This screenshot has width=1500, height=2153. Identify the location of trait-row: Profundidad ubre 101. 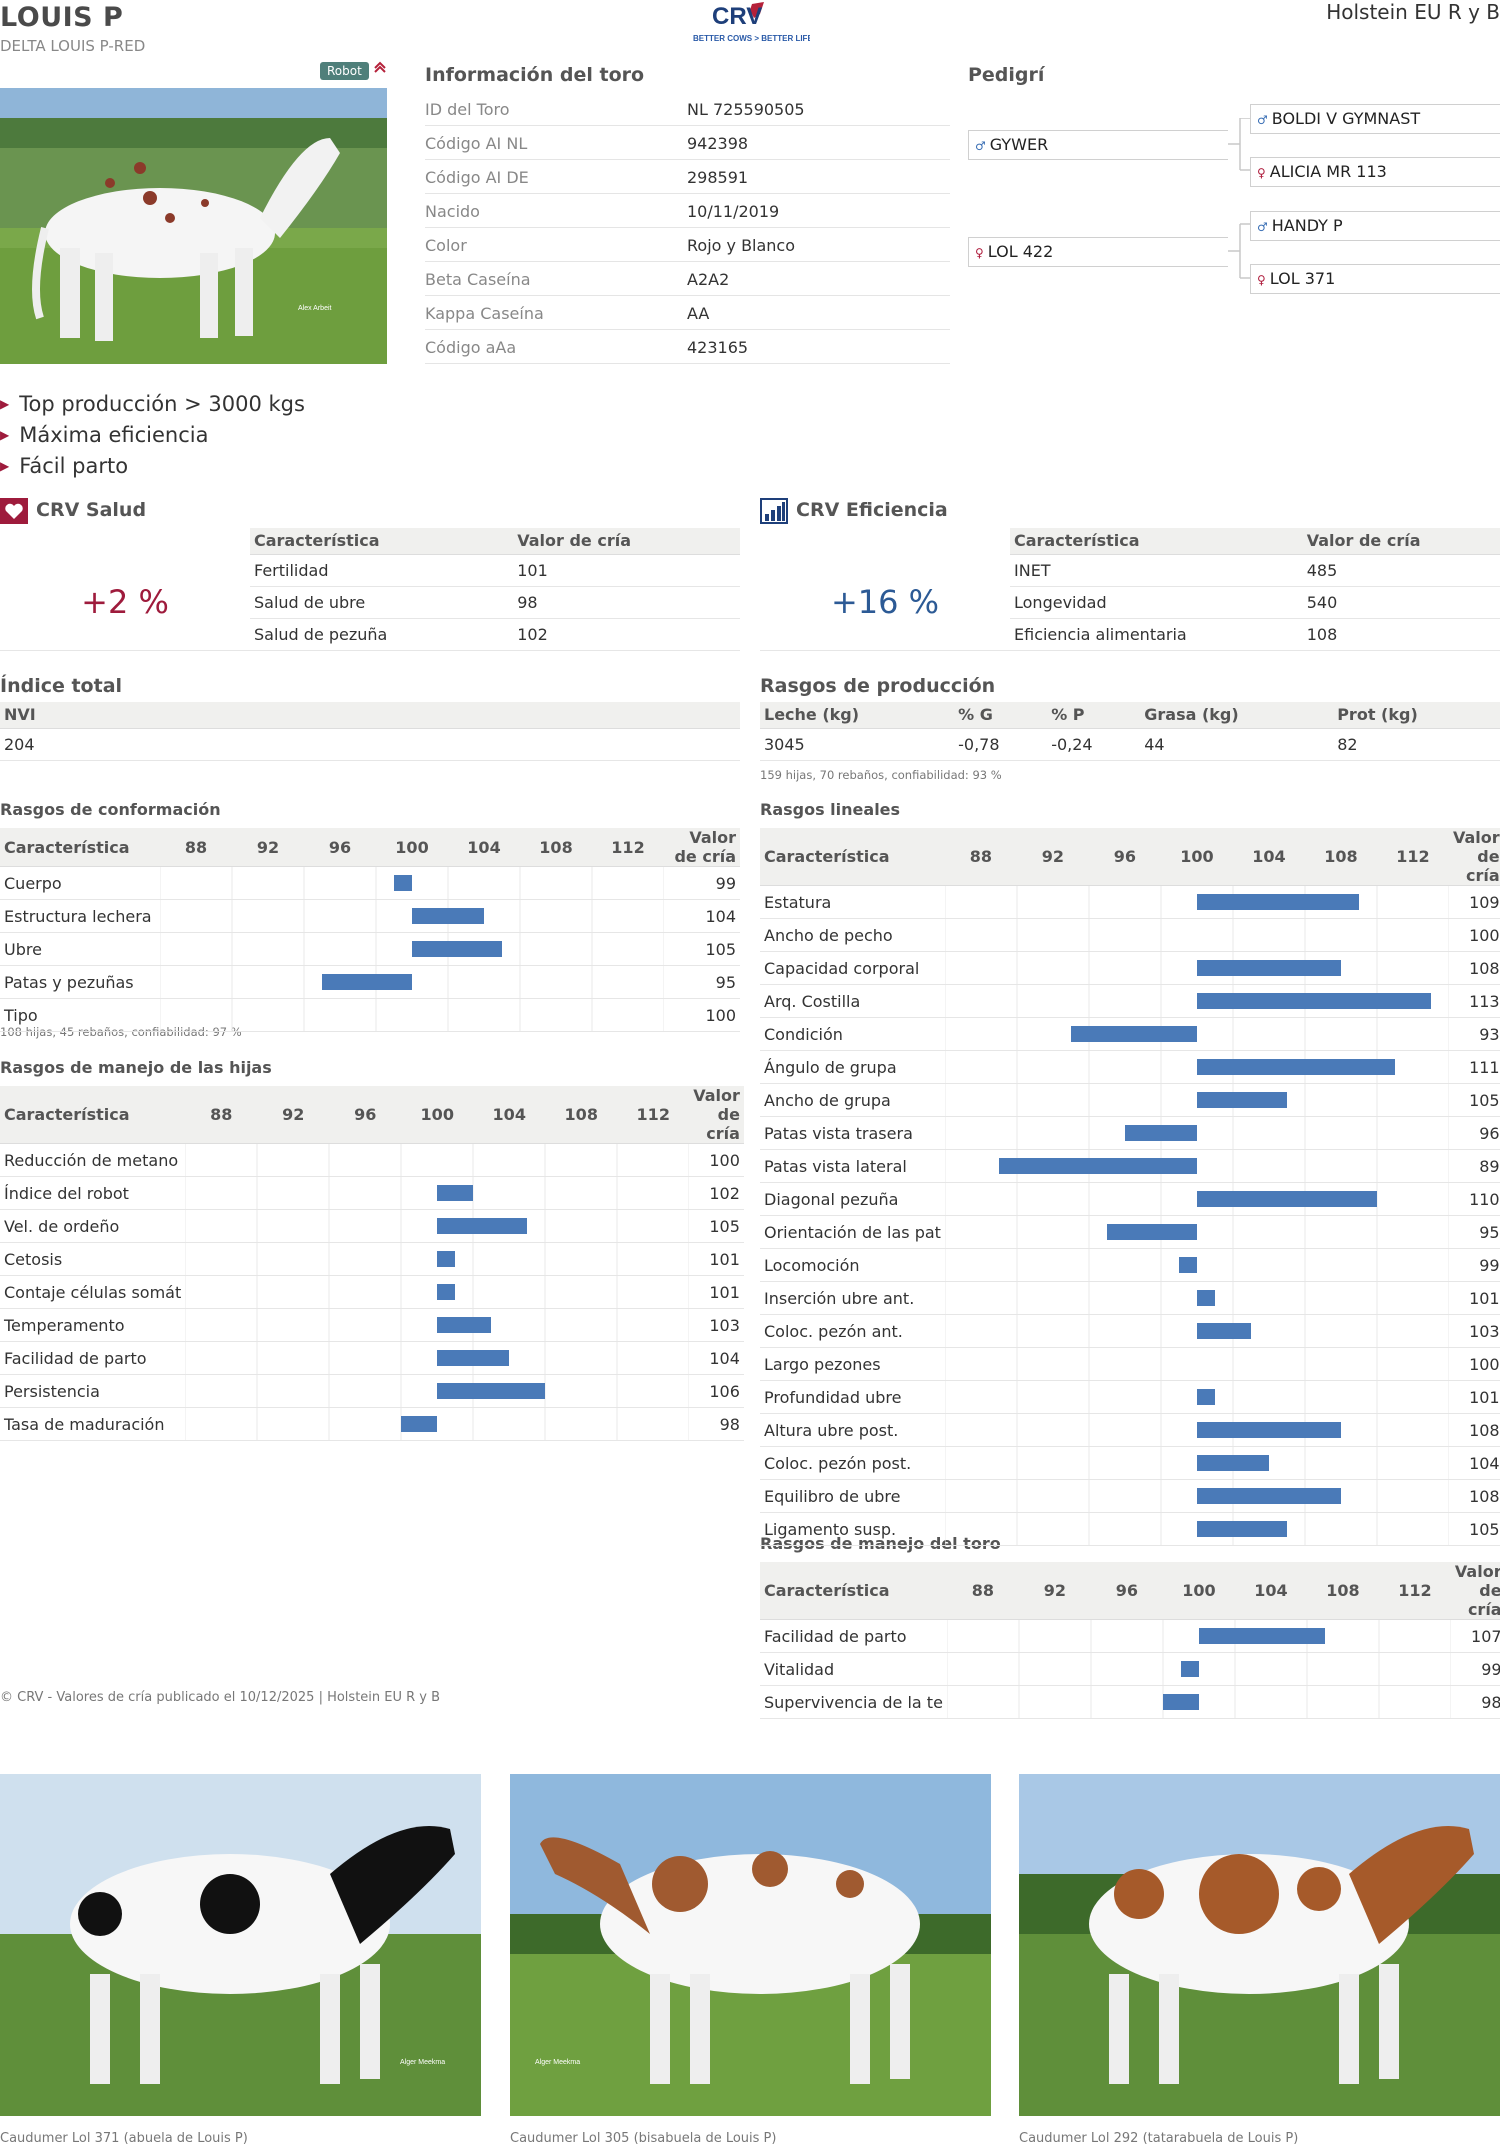
(1130, 1397).